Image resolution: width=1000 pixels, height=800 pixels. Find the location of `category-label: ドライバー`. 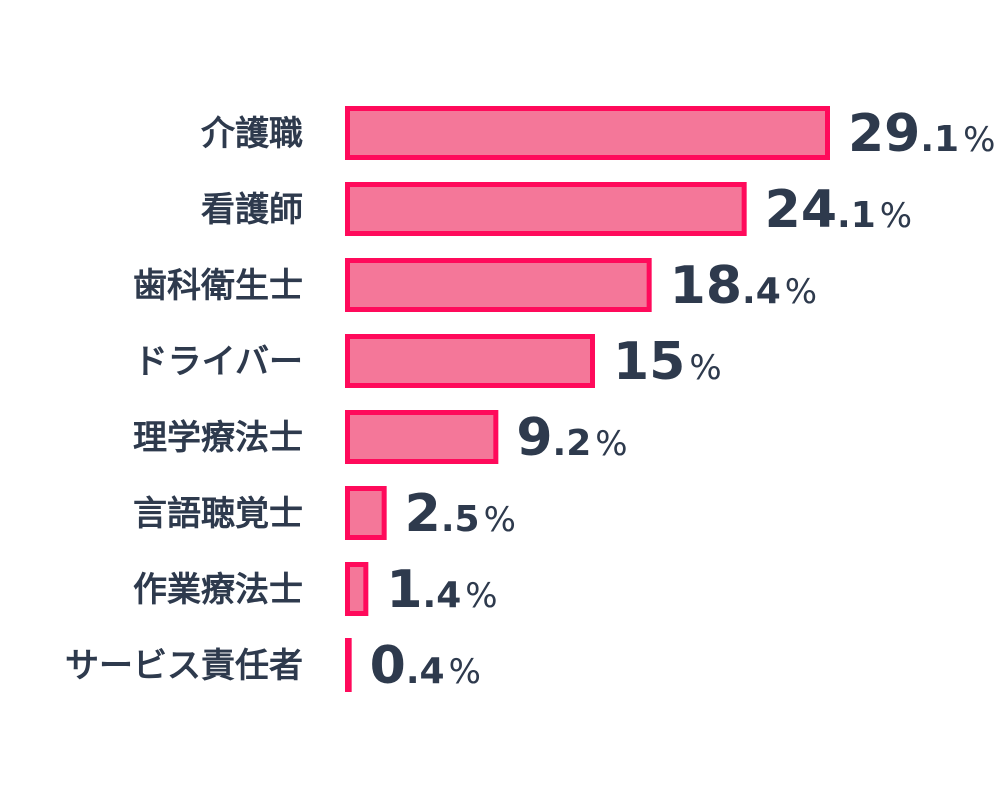

category-label: ドライバー is located at coordinates (218, 362).